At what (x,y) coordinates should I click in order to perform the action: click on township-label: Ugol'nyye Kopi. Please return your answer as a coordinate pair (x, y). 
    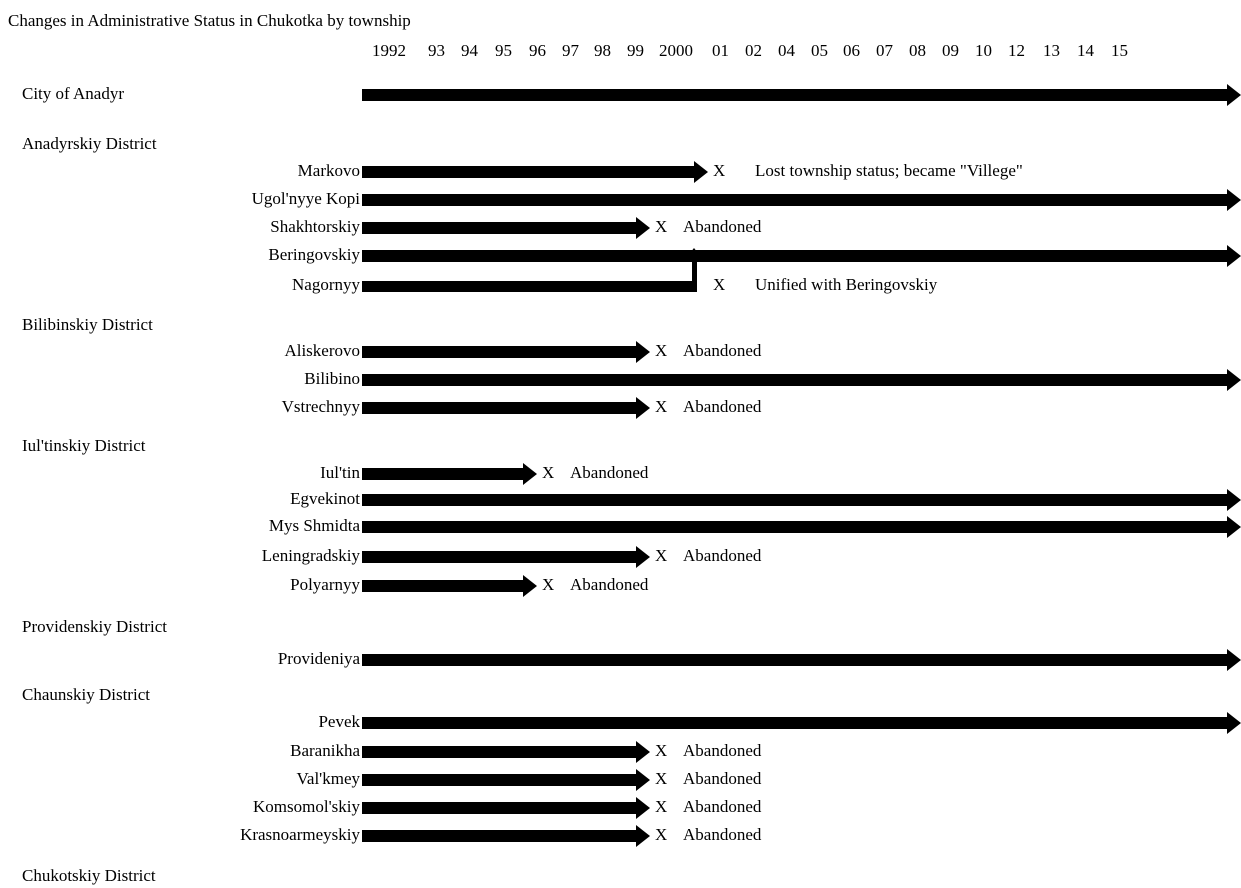
    Looking at the image, I should click on (306, 198).